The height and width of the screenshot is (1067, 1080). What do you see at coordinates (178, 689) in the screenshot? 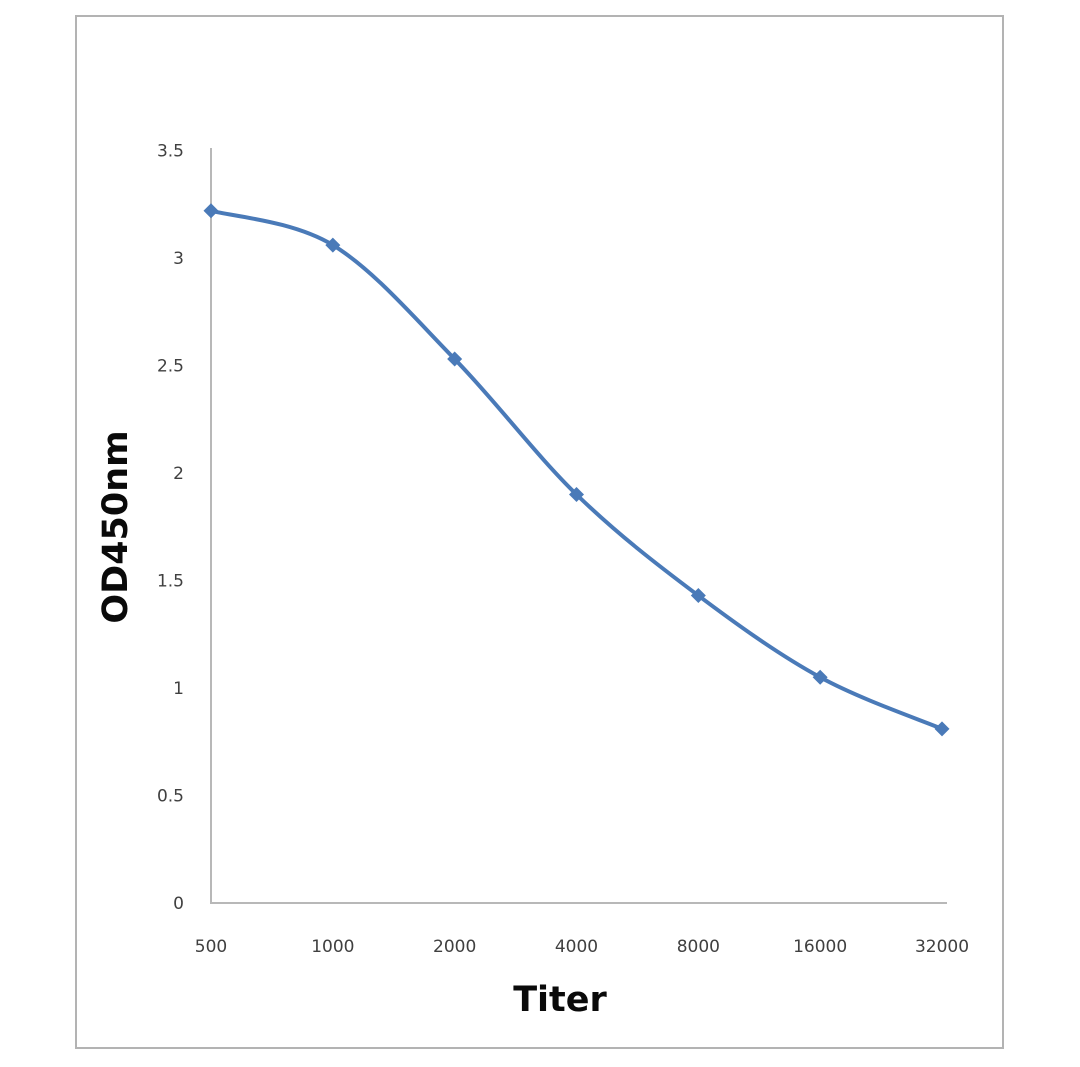
I see `y-tick-label: 1` at bounding box center [178, 689].